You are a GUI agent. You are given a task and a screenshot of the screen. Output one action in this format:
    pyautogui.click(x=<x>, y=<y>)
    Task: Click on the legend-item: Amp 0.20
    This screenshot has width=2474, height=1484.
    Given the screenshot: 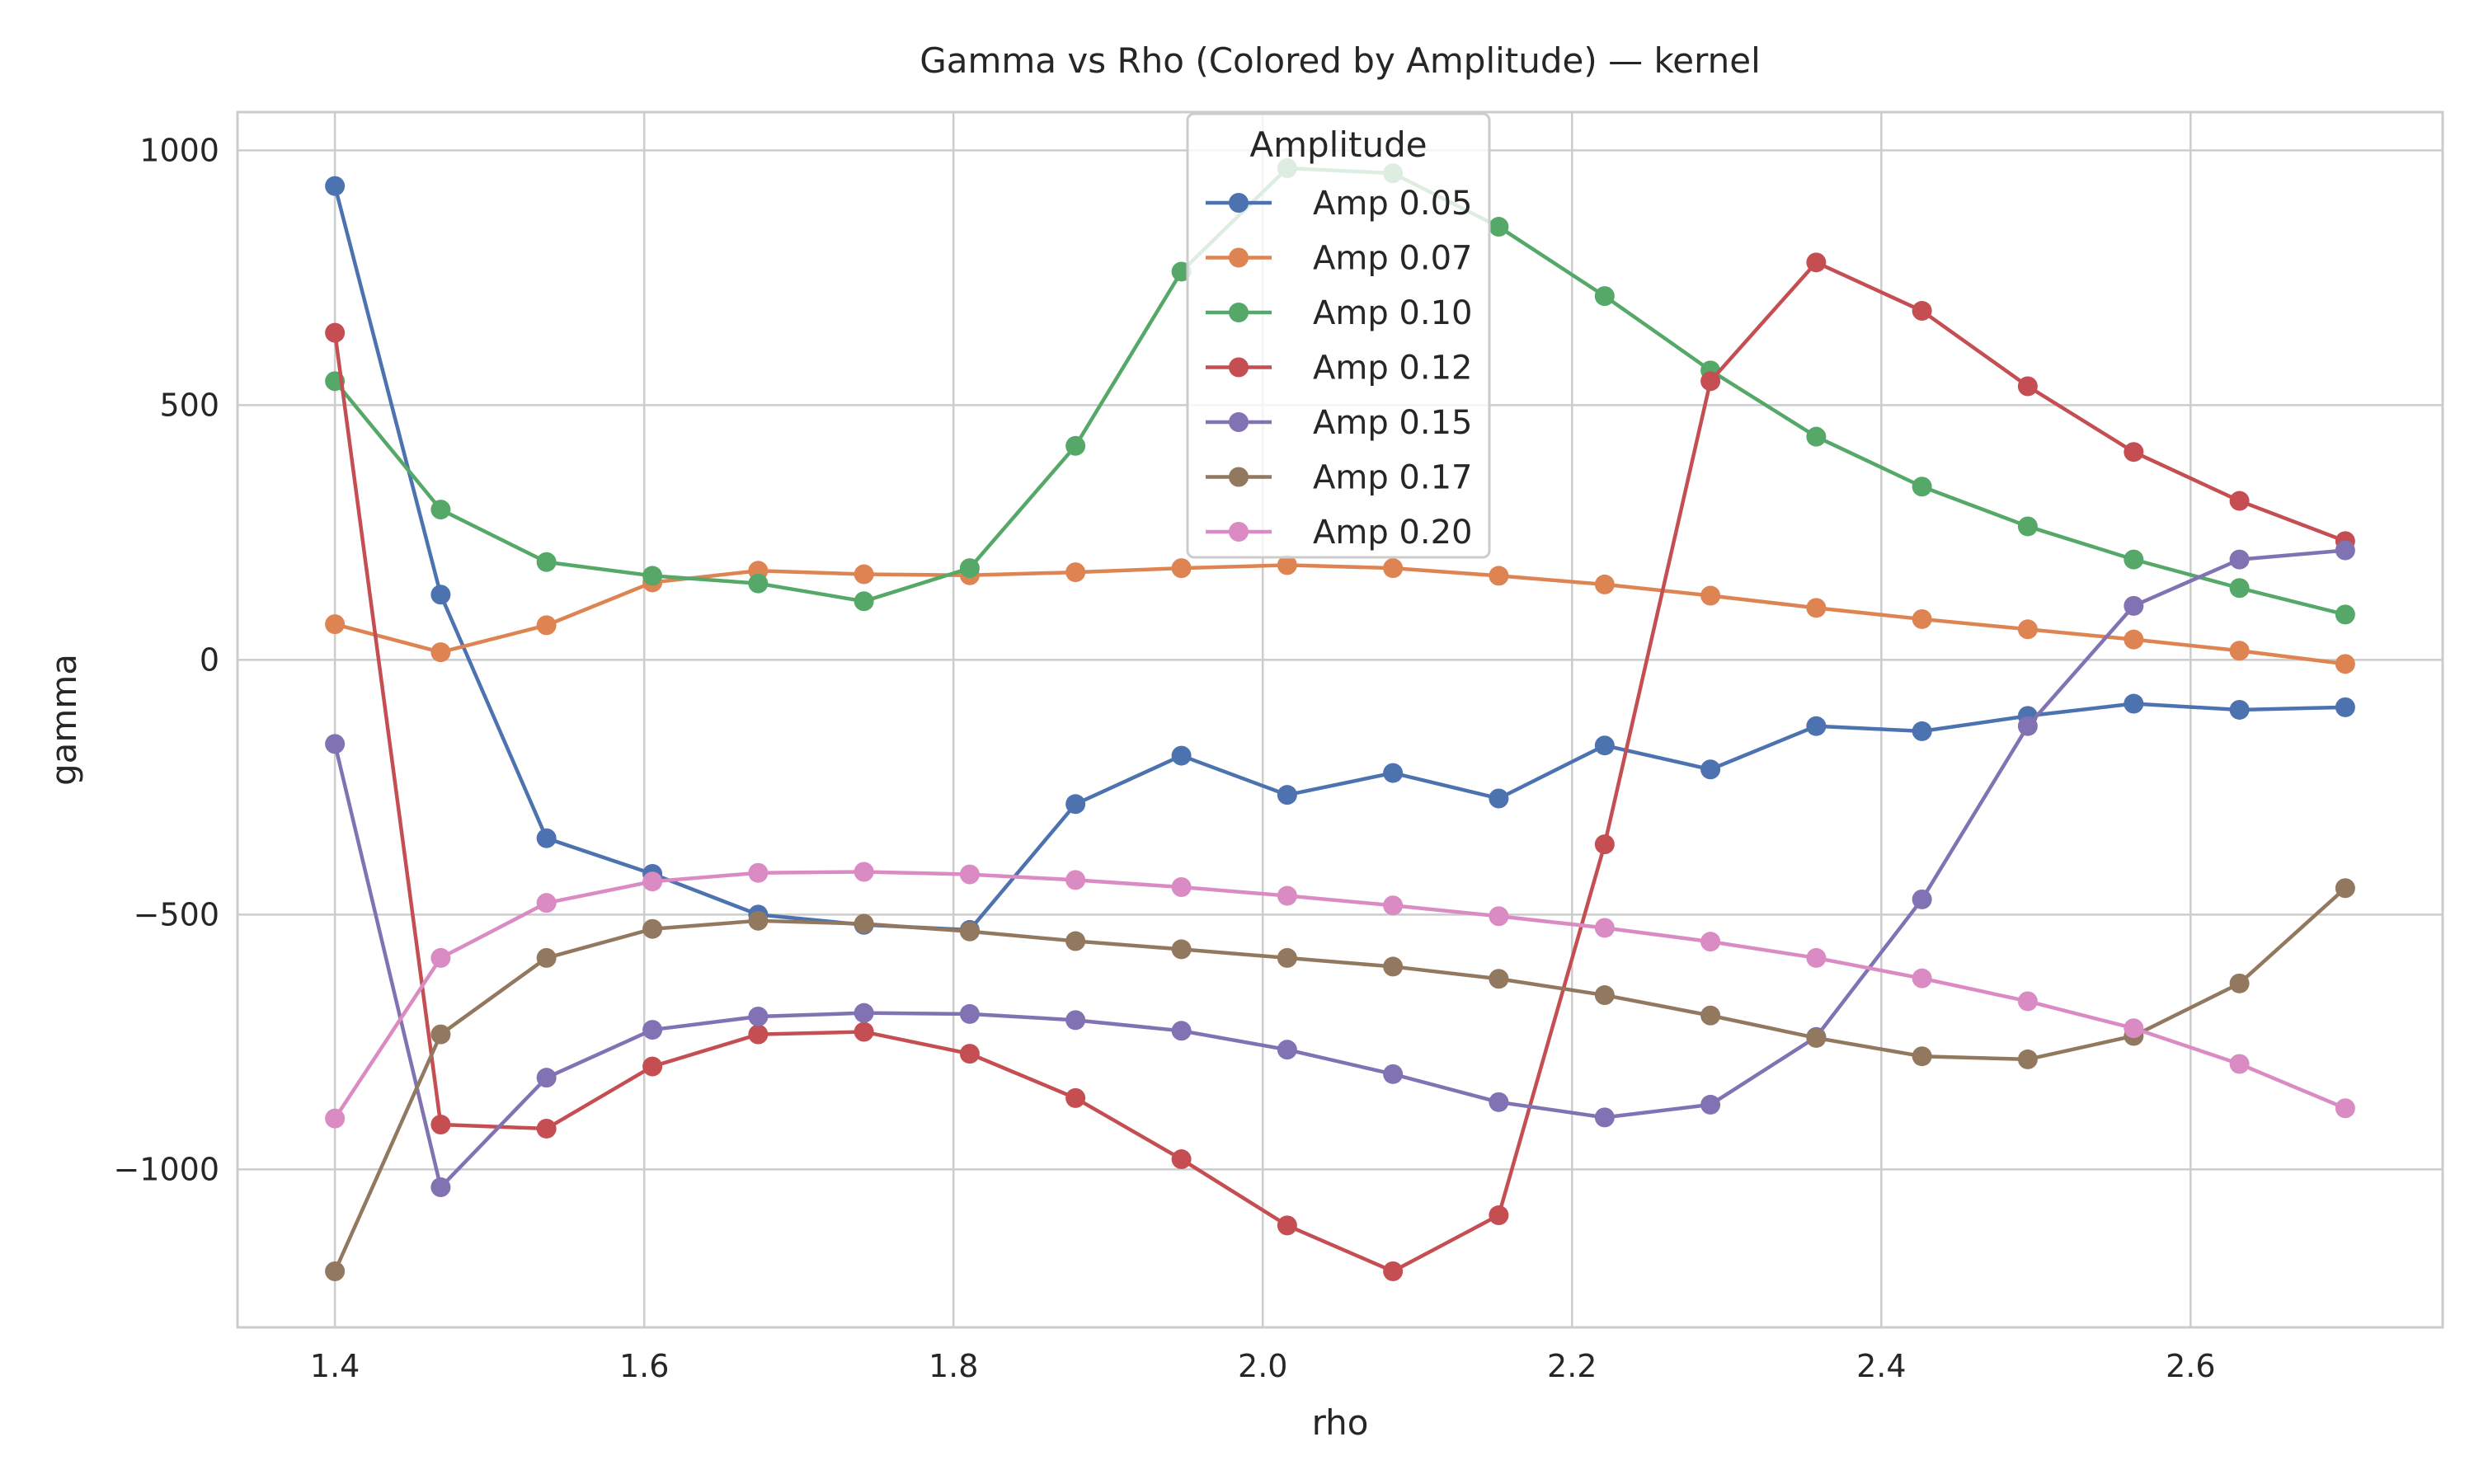 What is the action you would take?
    pyautogui.click(x=1339, y=533)
    